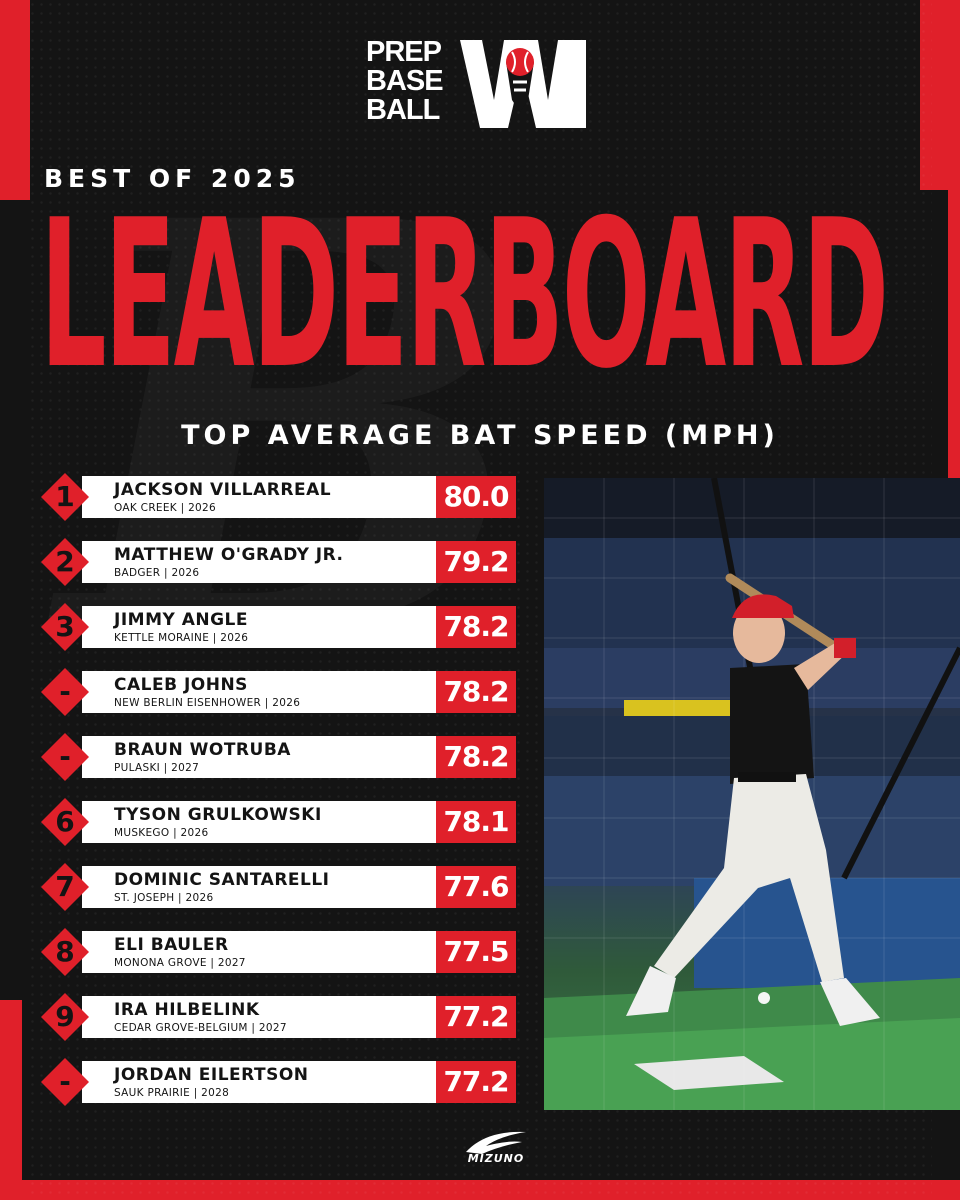  I want to click on speed-cell: 79.2, so click(476, 562).